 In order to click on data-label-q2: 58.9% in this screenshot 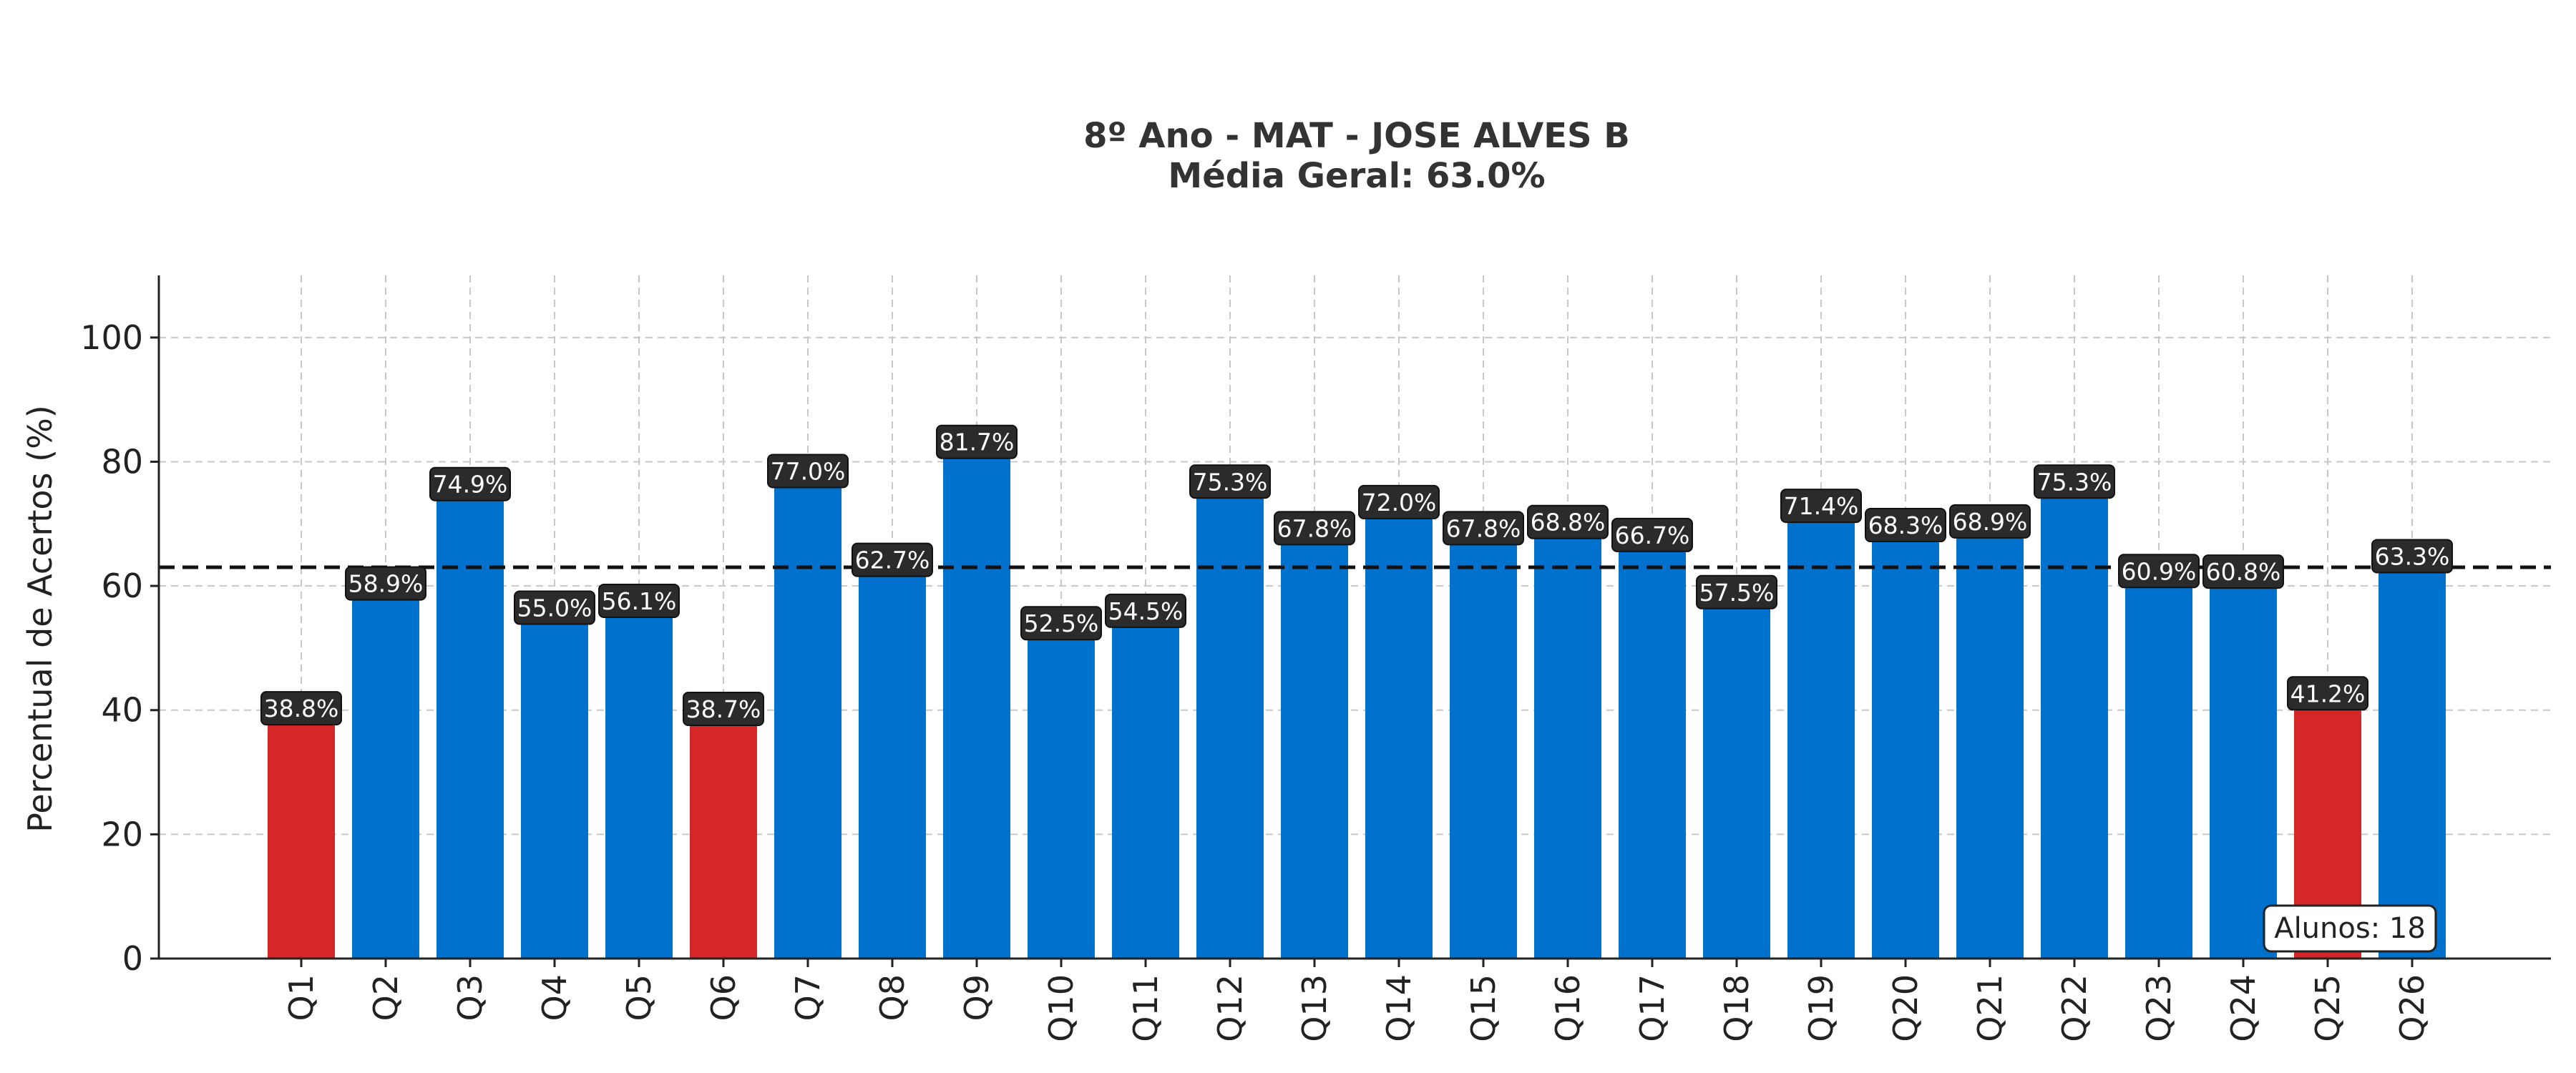, I will do `click(386, 584)`.